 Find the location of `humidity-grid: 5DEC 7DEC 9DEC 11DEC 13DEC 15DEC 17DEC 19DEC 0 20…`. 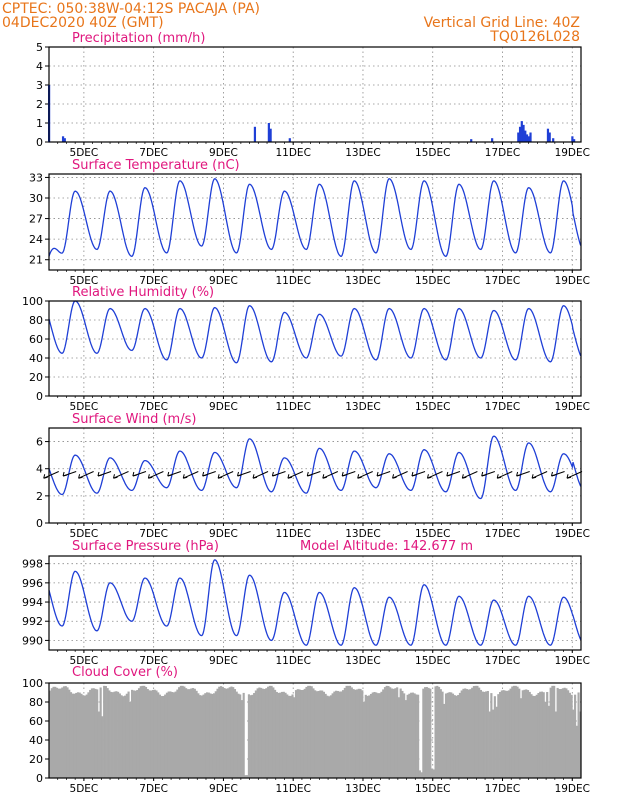

humidity-grid: 5DEC 7DEC 9DEC 11DEC 13DEC 15DEC 17DEC 19DEC 0 20… is located at coordinates (306, 354).